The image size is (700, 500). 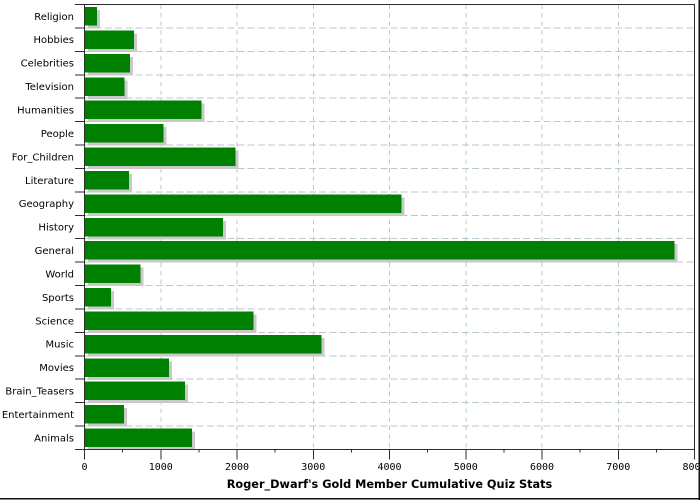 I want to click on bar-movies, so click(x=127, y=367).